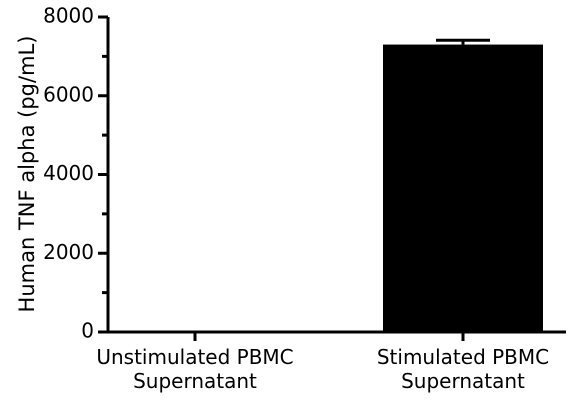 This screenshot has height=402, width=574. Describe the element at coordinates (68, 16) in the screenshot. I see `y-tick-label: 8000` at that location.